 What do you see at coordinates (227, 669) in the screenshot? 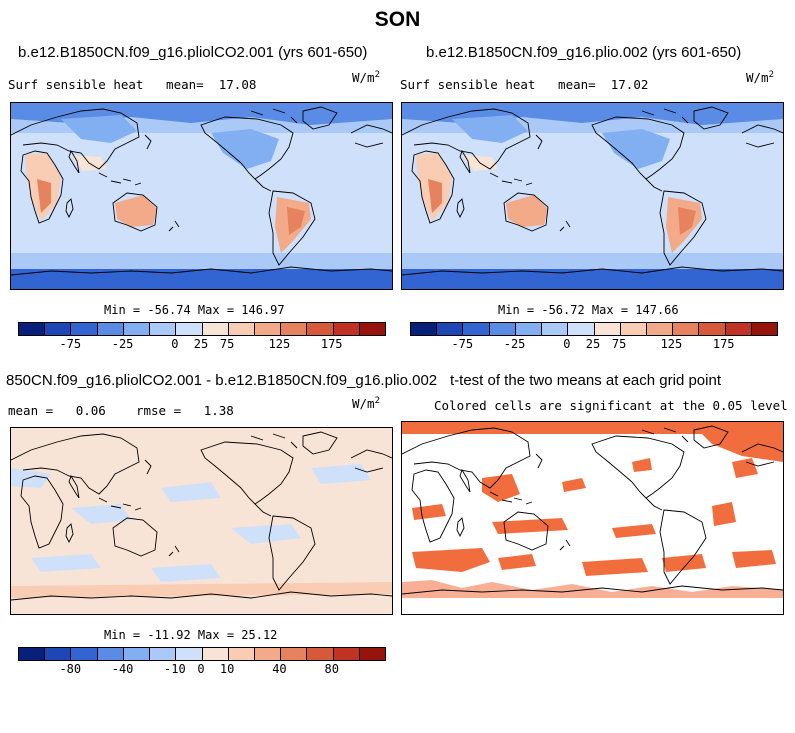
I see `colorbar-tick-label: 10` at bounding box center [227, 669].